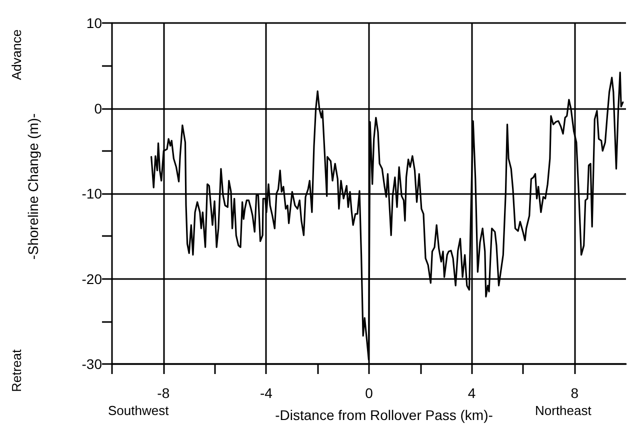 This screenshot has width=628, height=436. Describe the element at coordinates (33, 186) in the screenshot. I see `y-axis-title: -Shoreline Change (m)-` at that location.